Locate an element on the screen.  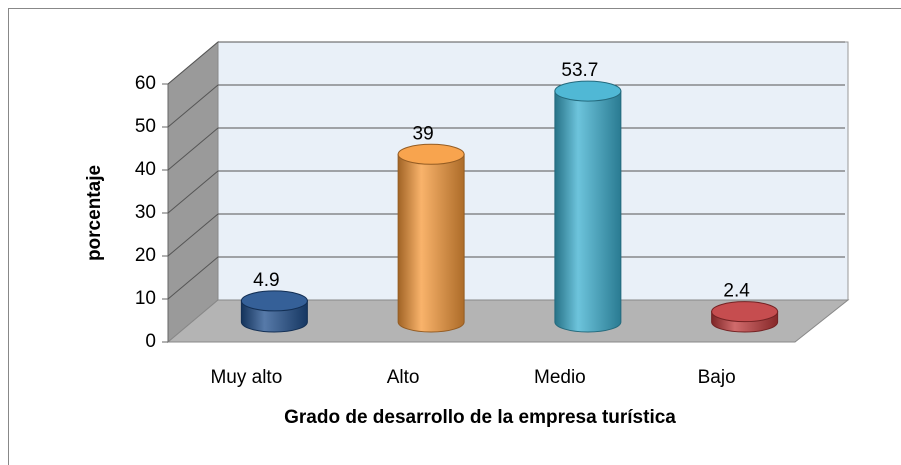
x-tick-label: Muy alto is located at coordinates (246, 377).